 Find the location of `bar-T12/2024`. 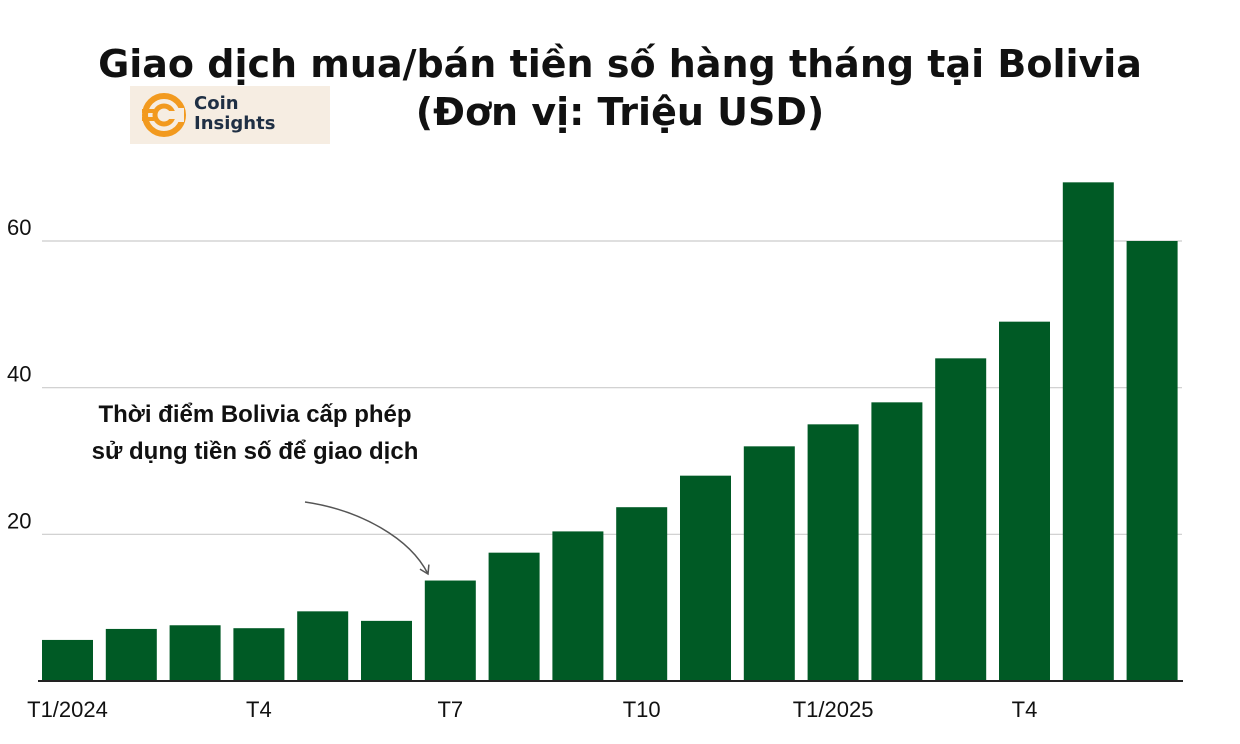

bar-T12/2024 is located at coordinates (769, 563).